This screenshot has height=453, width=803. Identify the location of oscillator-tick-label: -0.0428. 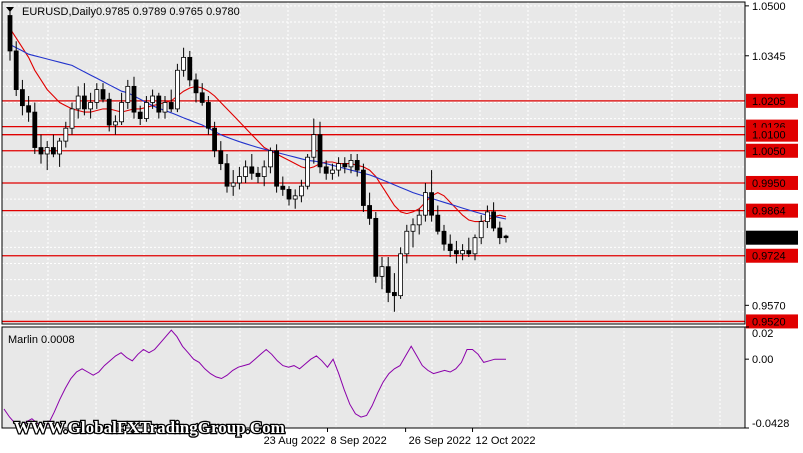
(770, 424).